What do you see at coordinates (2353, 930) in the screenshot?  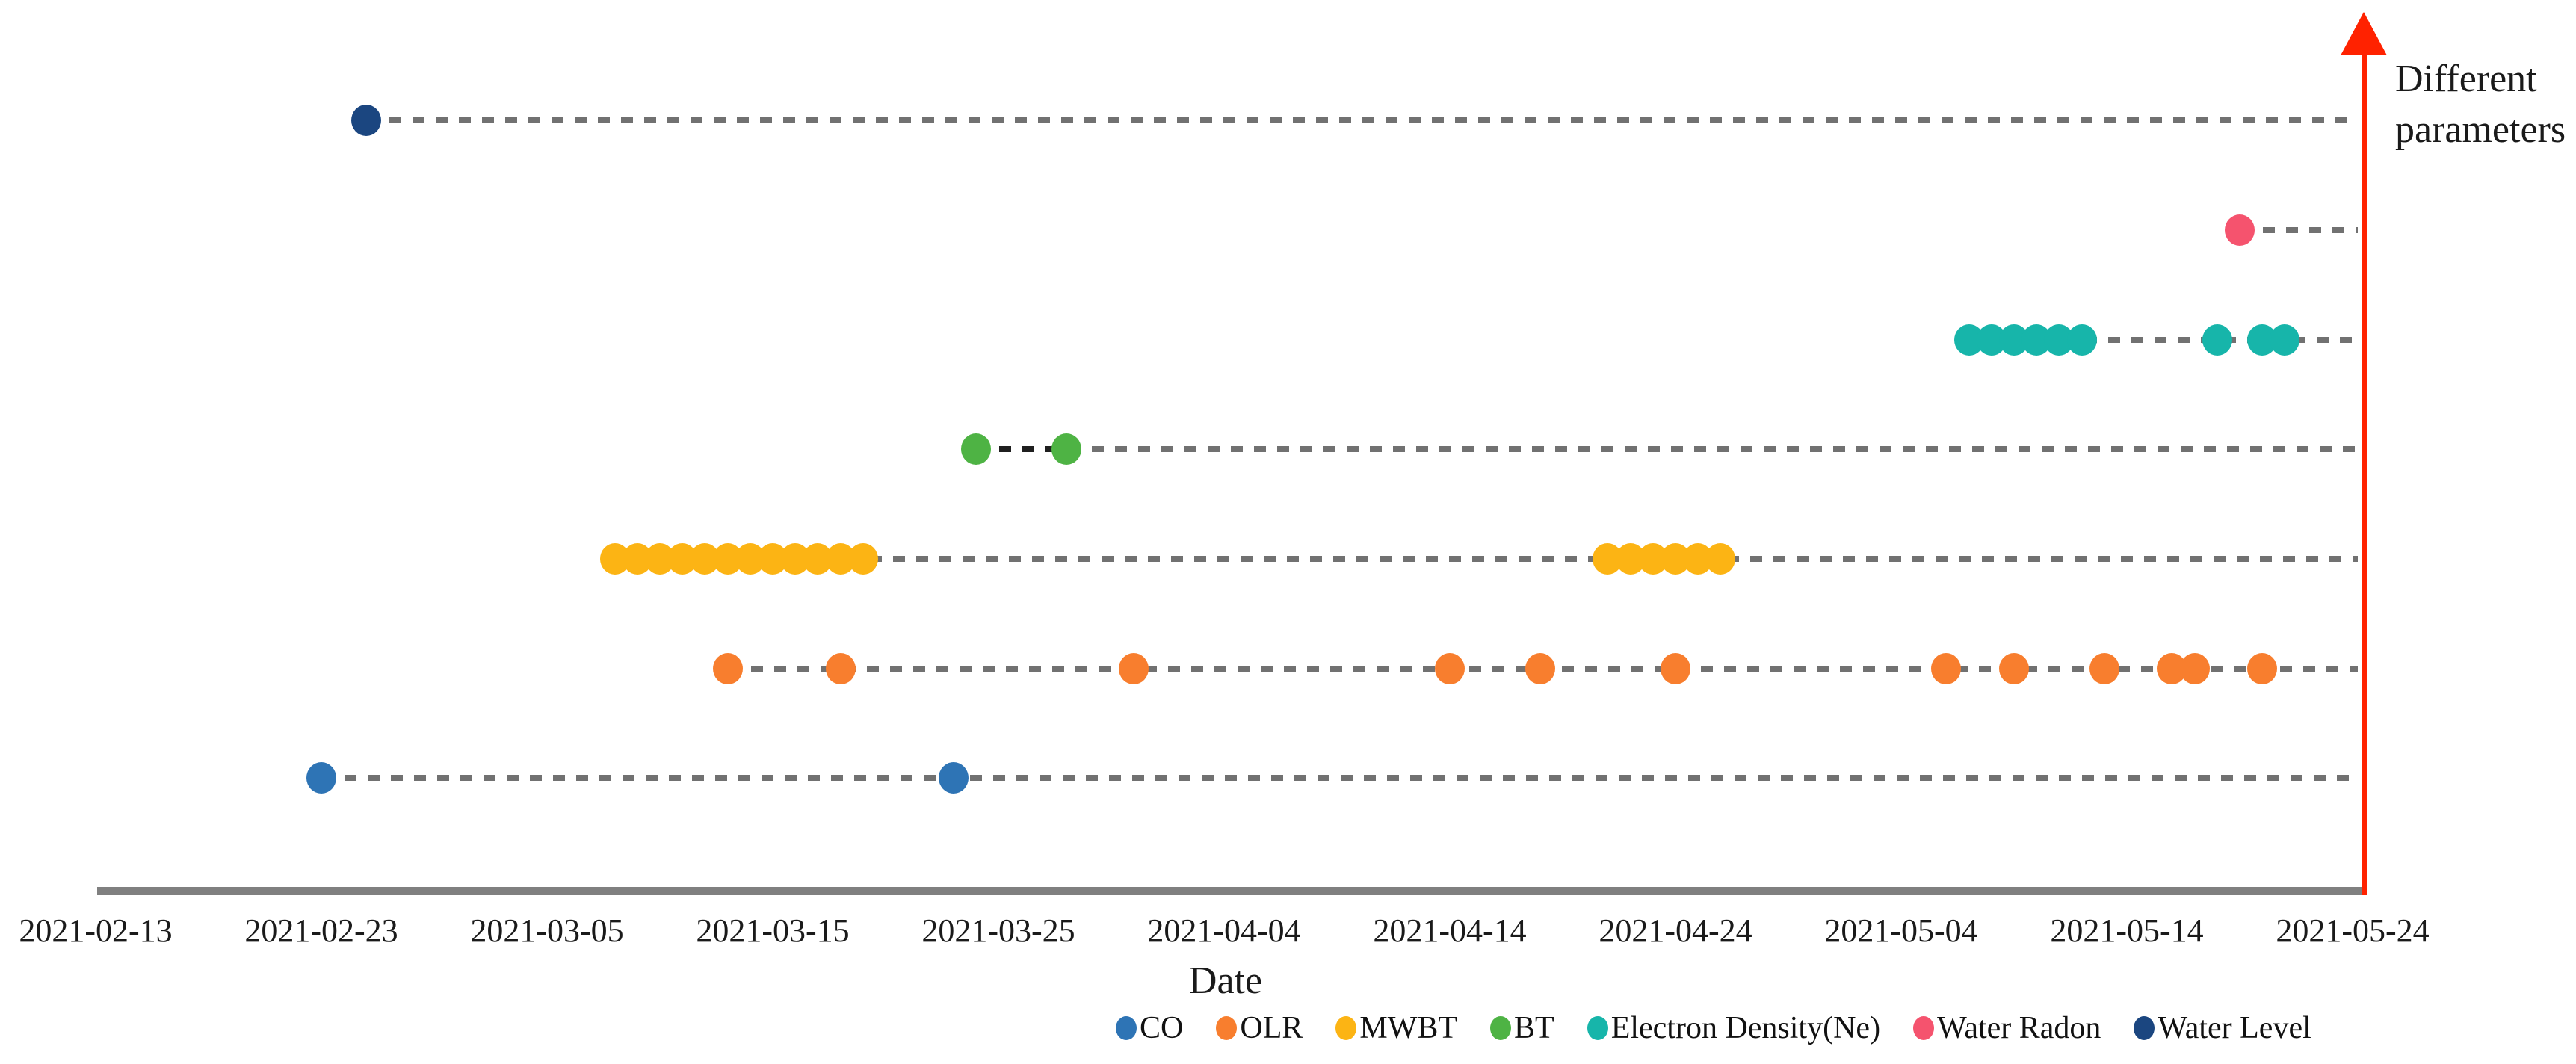 I see `x-tick-label: 2021-05-24` at bounding box center [2353, 930].